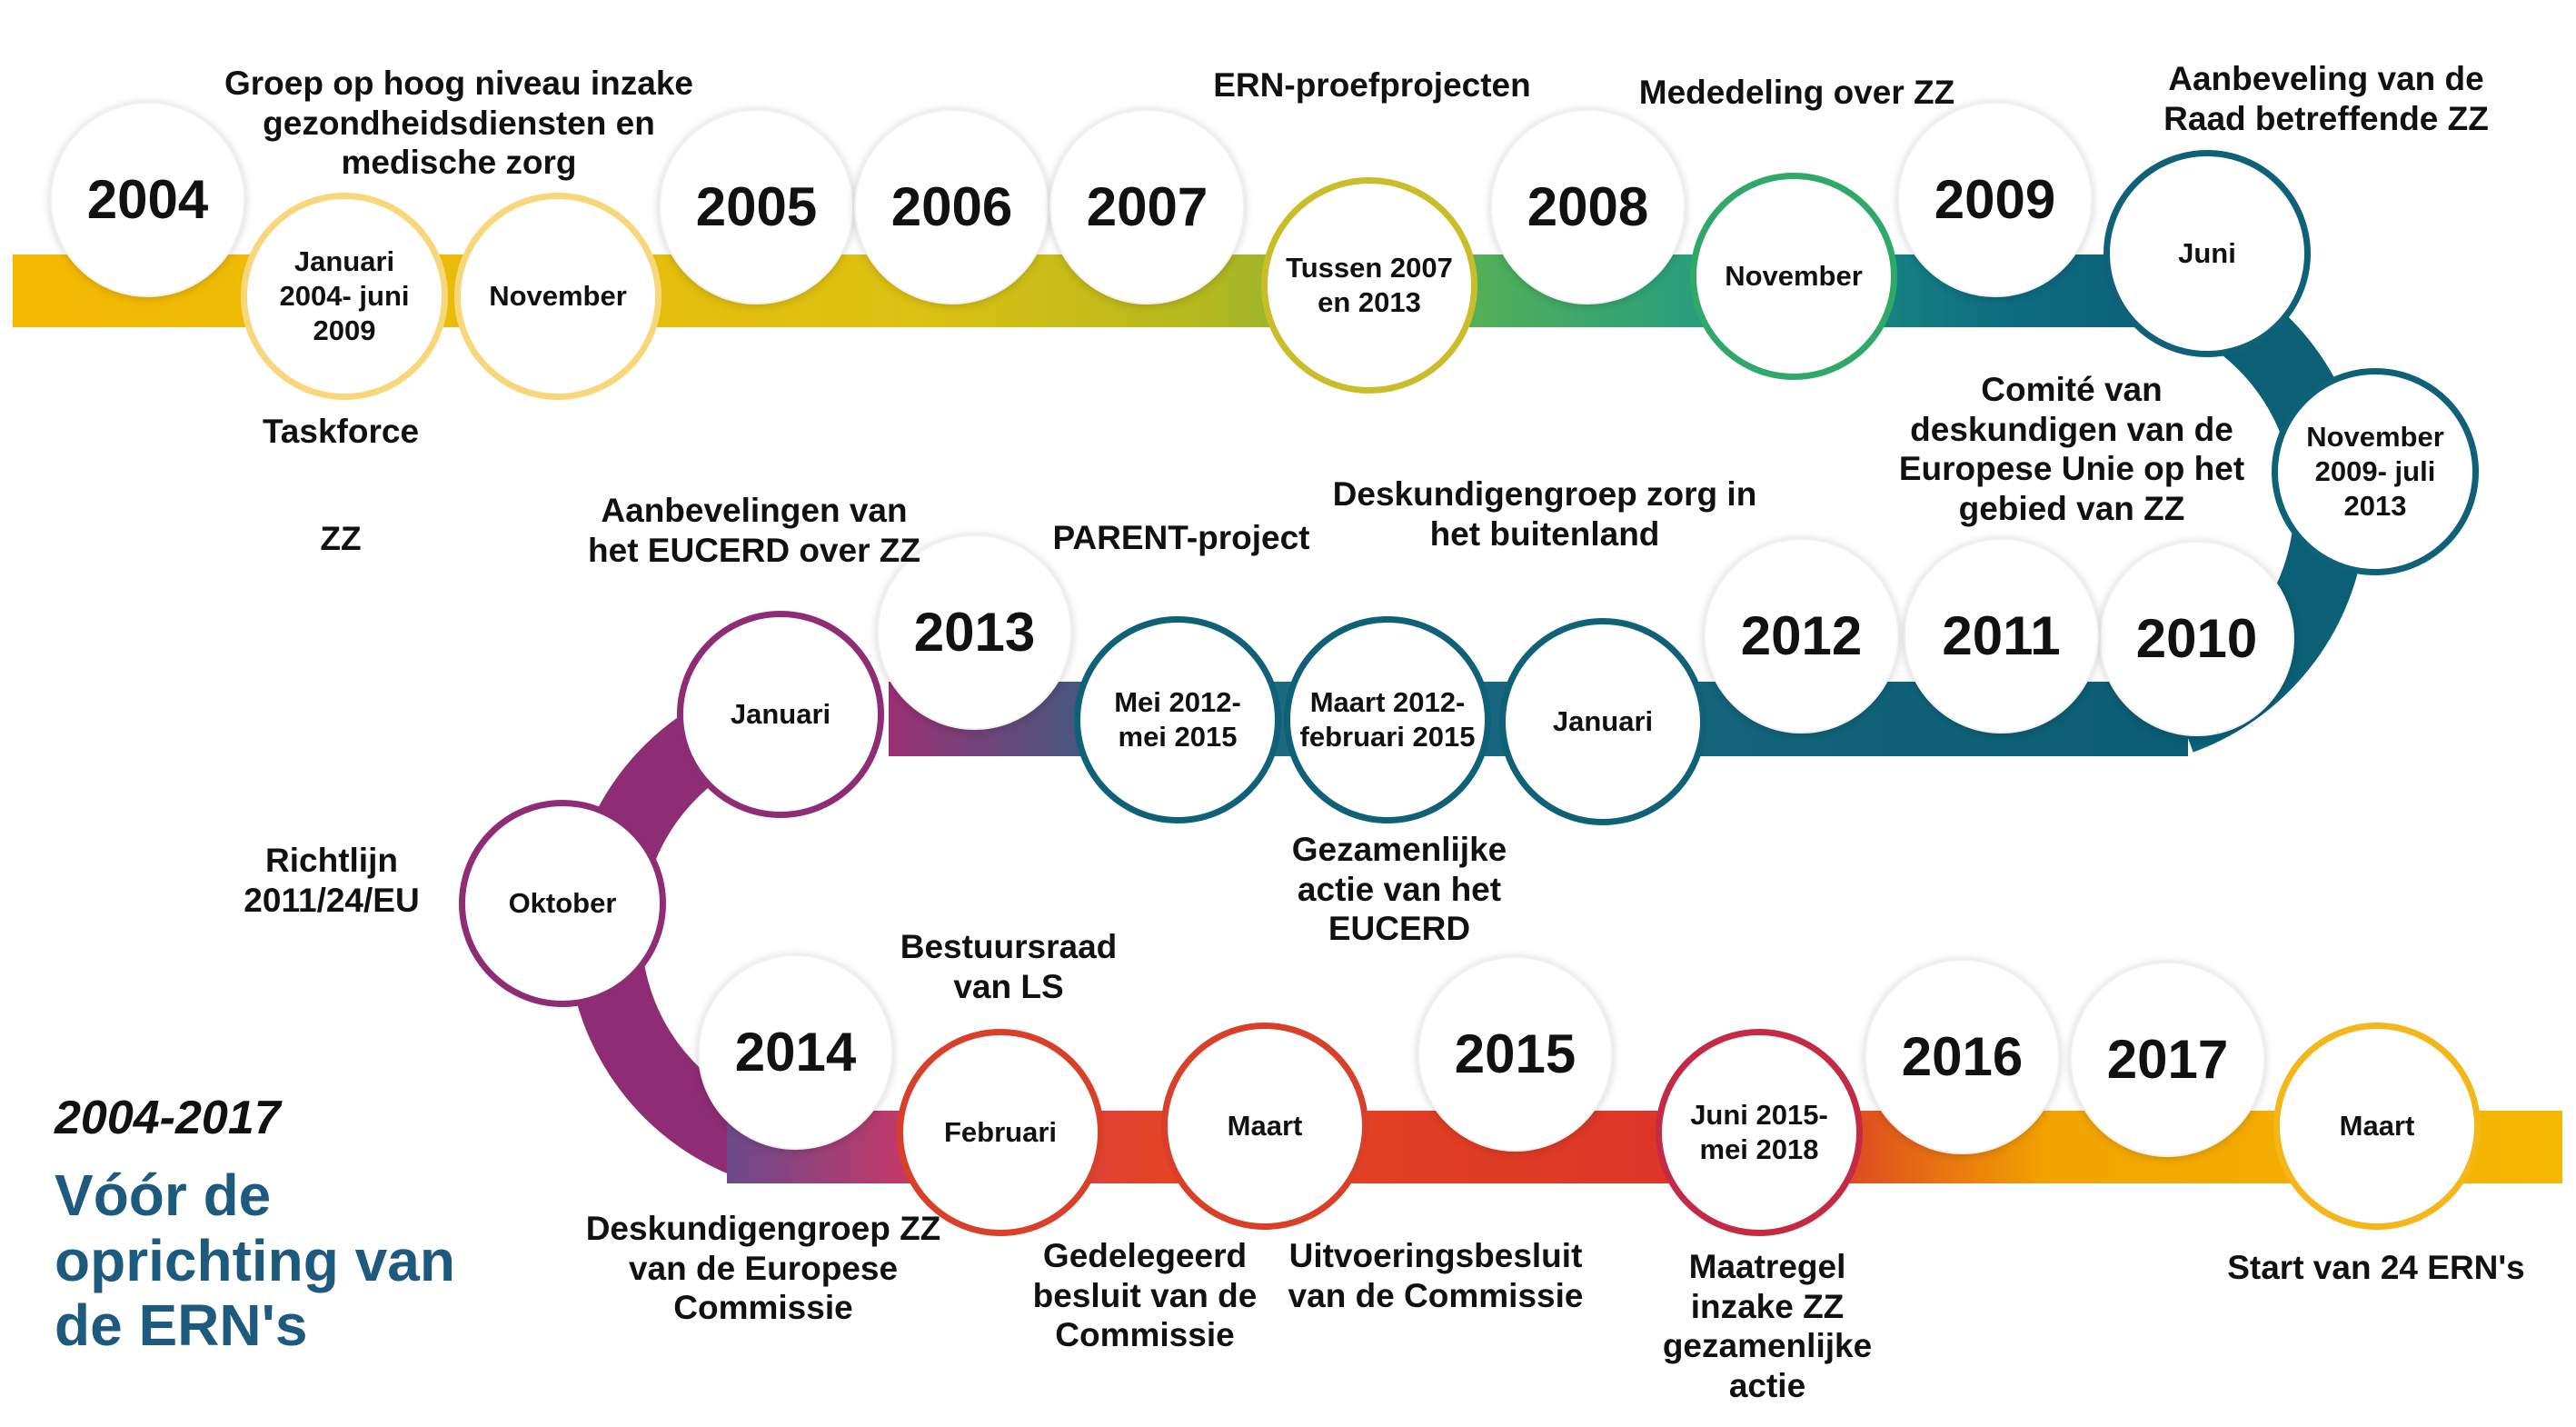 The height and width of the screenshot is (1427, 2576). What do you see at coordinates (1000, 1132) in the screenshot?
I see `date-february-2014: Februari` at bounding box center [1000, 1132].